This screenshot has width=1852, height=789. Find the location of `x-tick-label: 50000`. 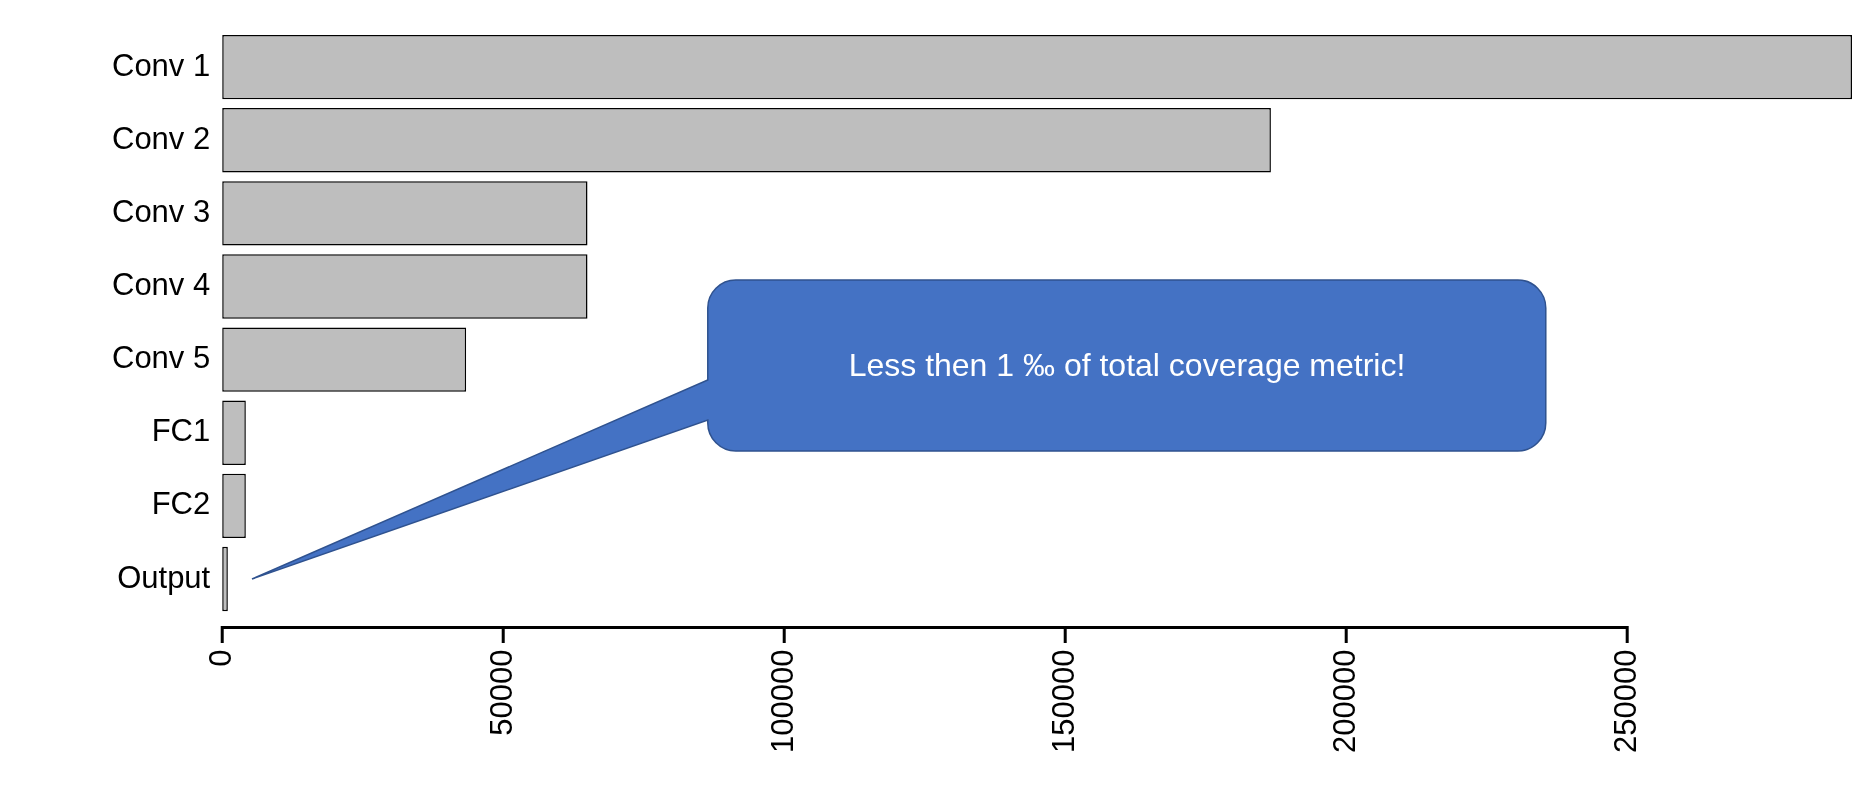

x-tick-label: 50000 is located at coordinates (501, 692).